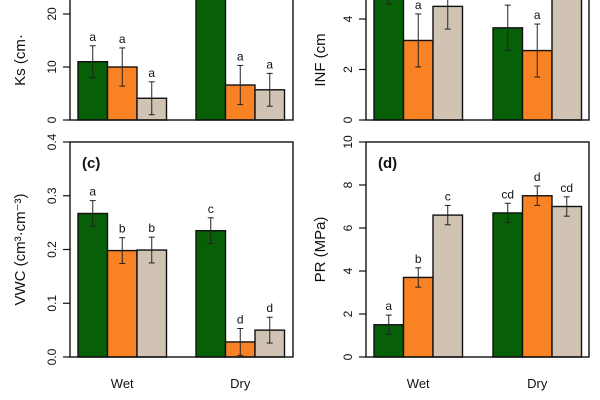 Image resolution: width=600 pixels, height=400 pixels. What do you see at coordinates (52, 195) in the screenshot?
I see `y-tick-label: 0.3` at bounding box center [52, 195].